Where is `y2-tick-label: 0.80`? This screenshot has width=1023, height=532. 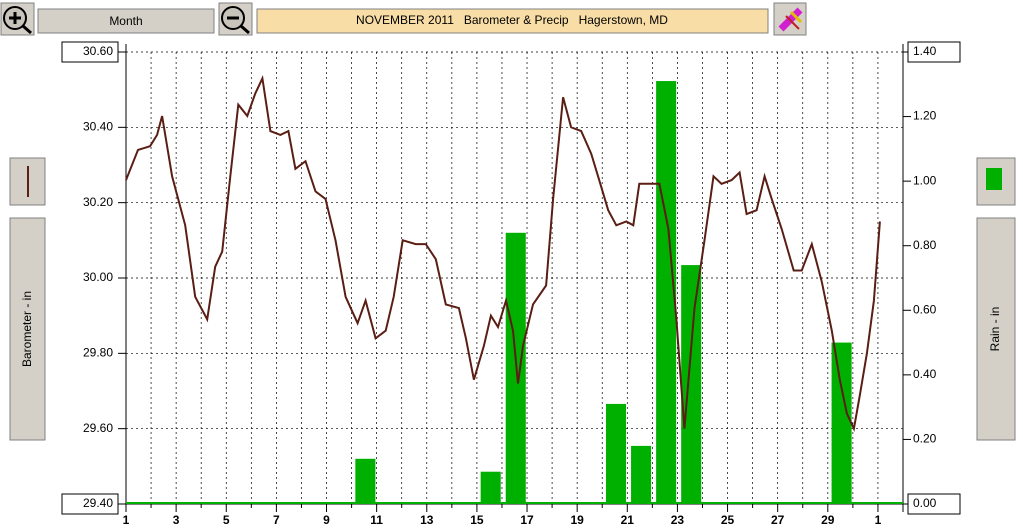
y2-tick-label: 0.80 is located at coordinates (925, 245).